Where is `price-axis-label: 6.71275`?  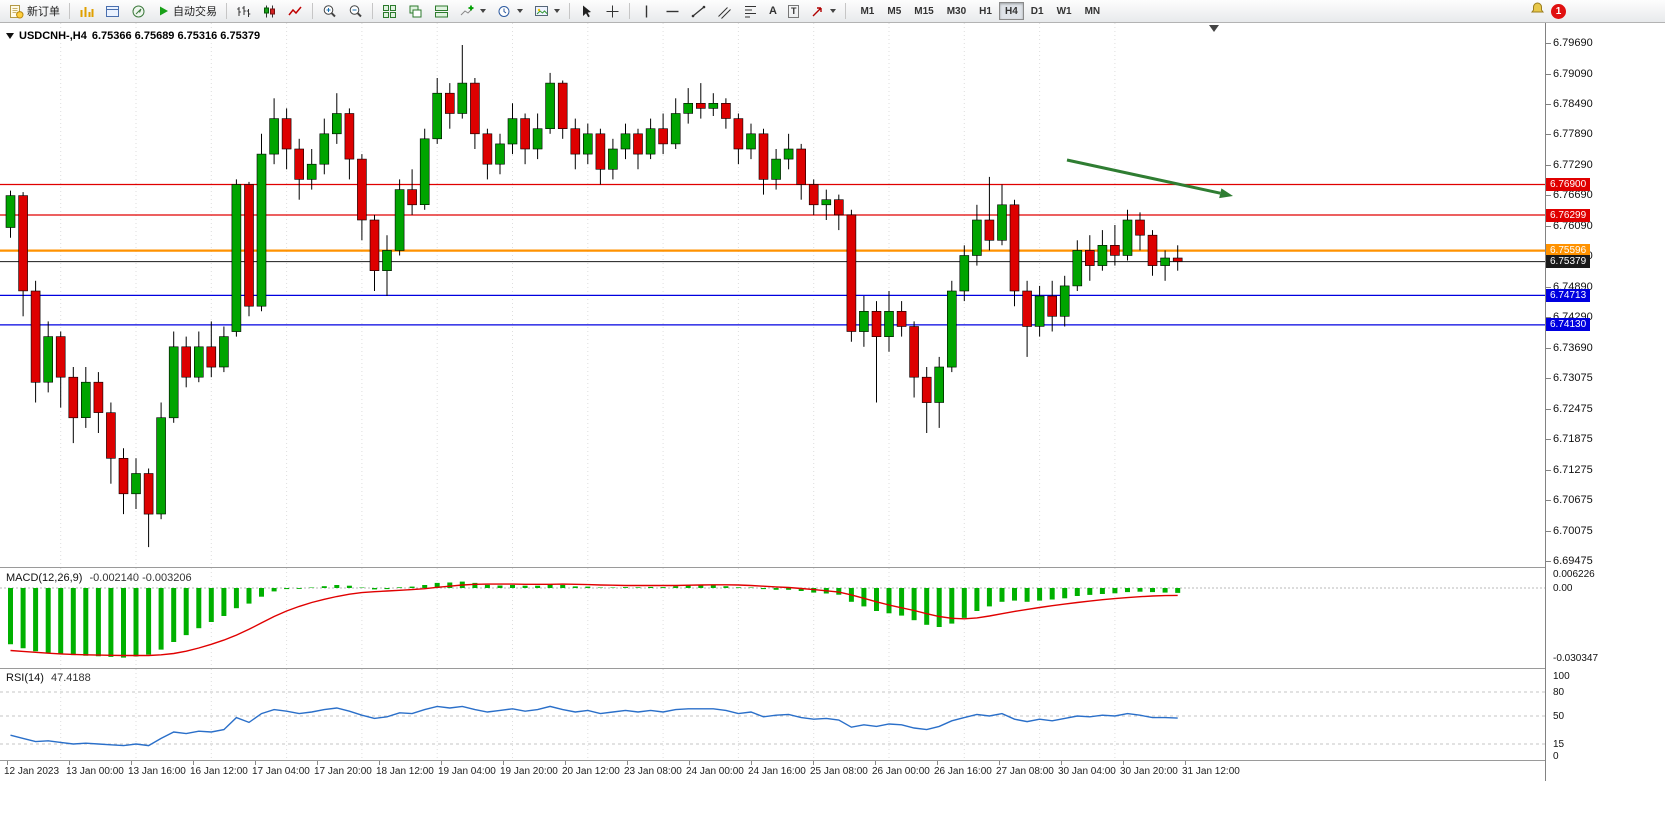 price-axis-label: 6.71275 is located at coordinates (1569, 469).